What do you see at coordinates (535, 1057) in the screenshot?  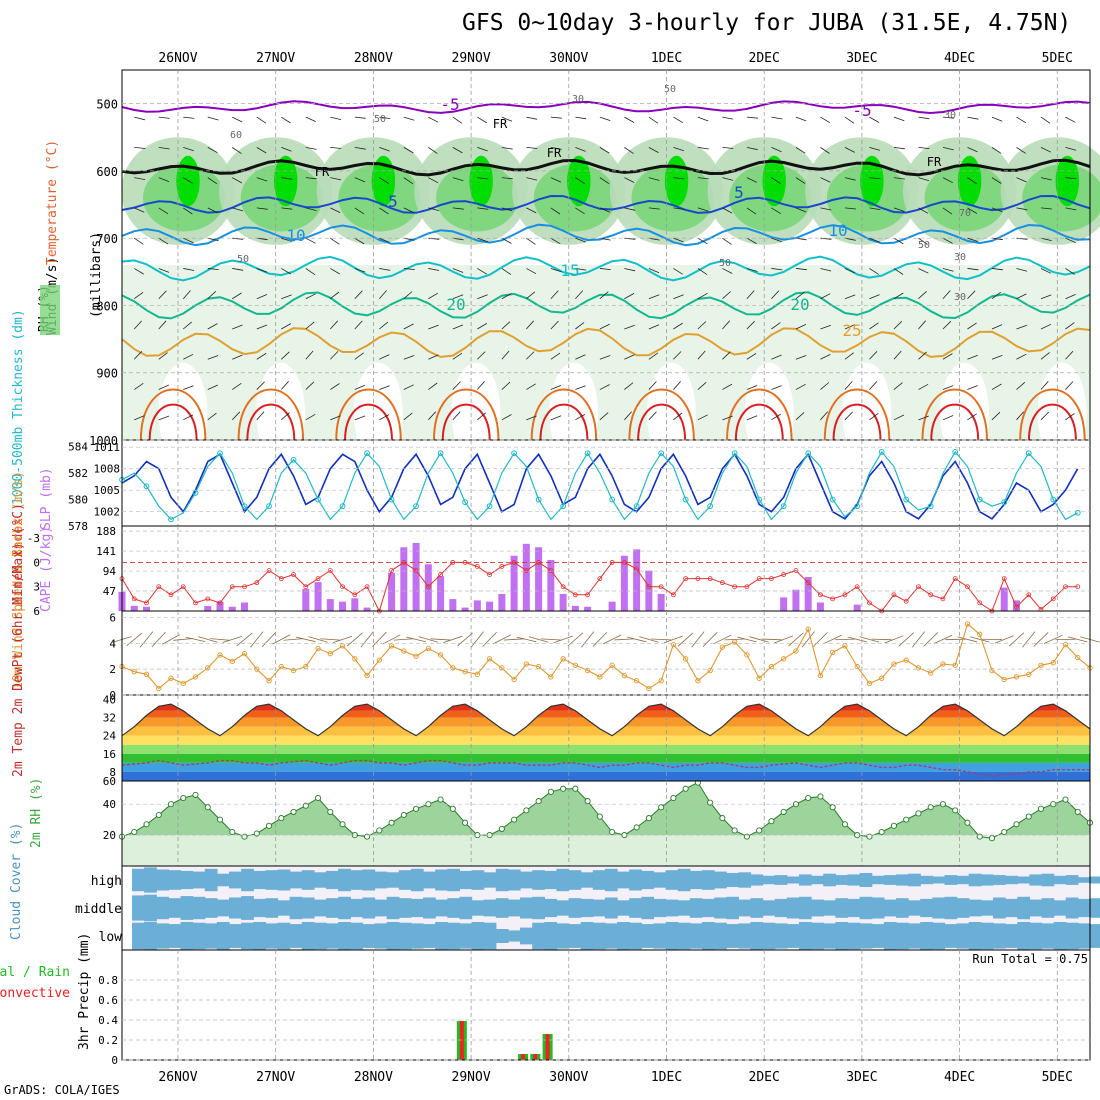 I see `precip-convective-bar` at bounding box center [535, 1057].